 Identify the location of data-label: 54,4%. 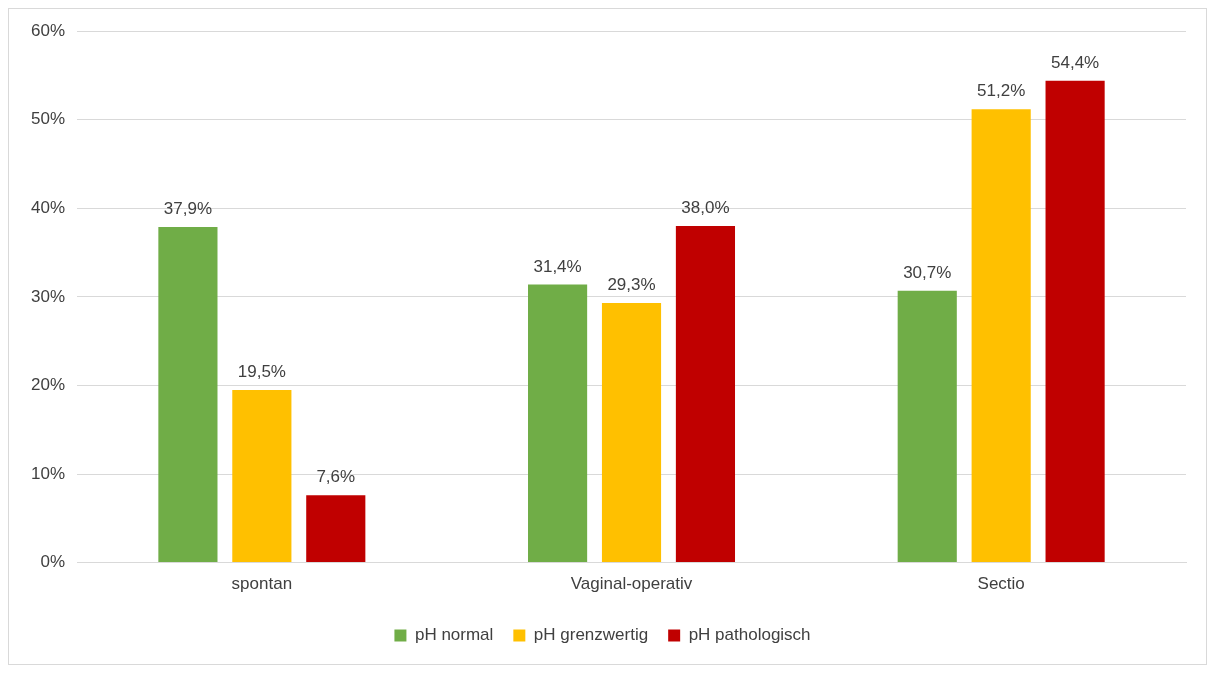
(1075, 62).